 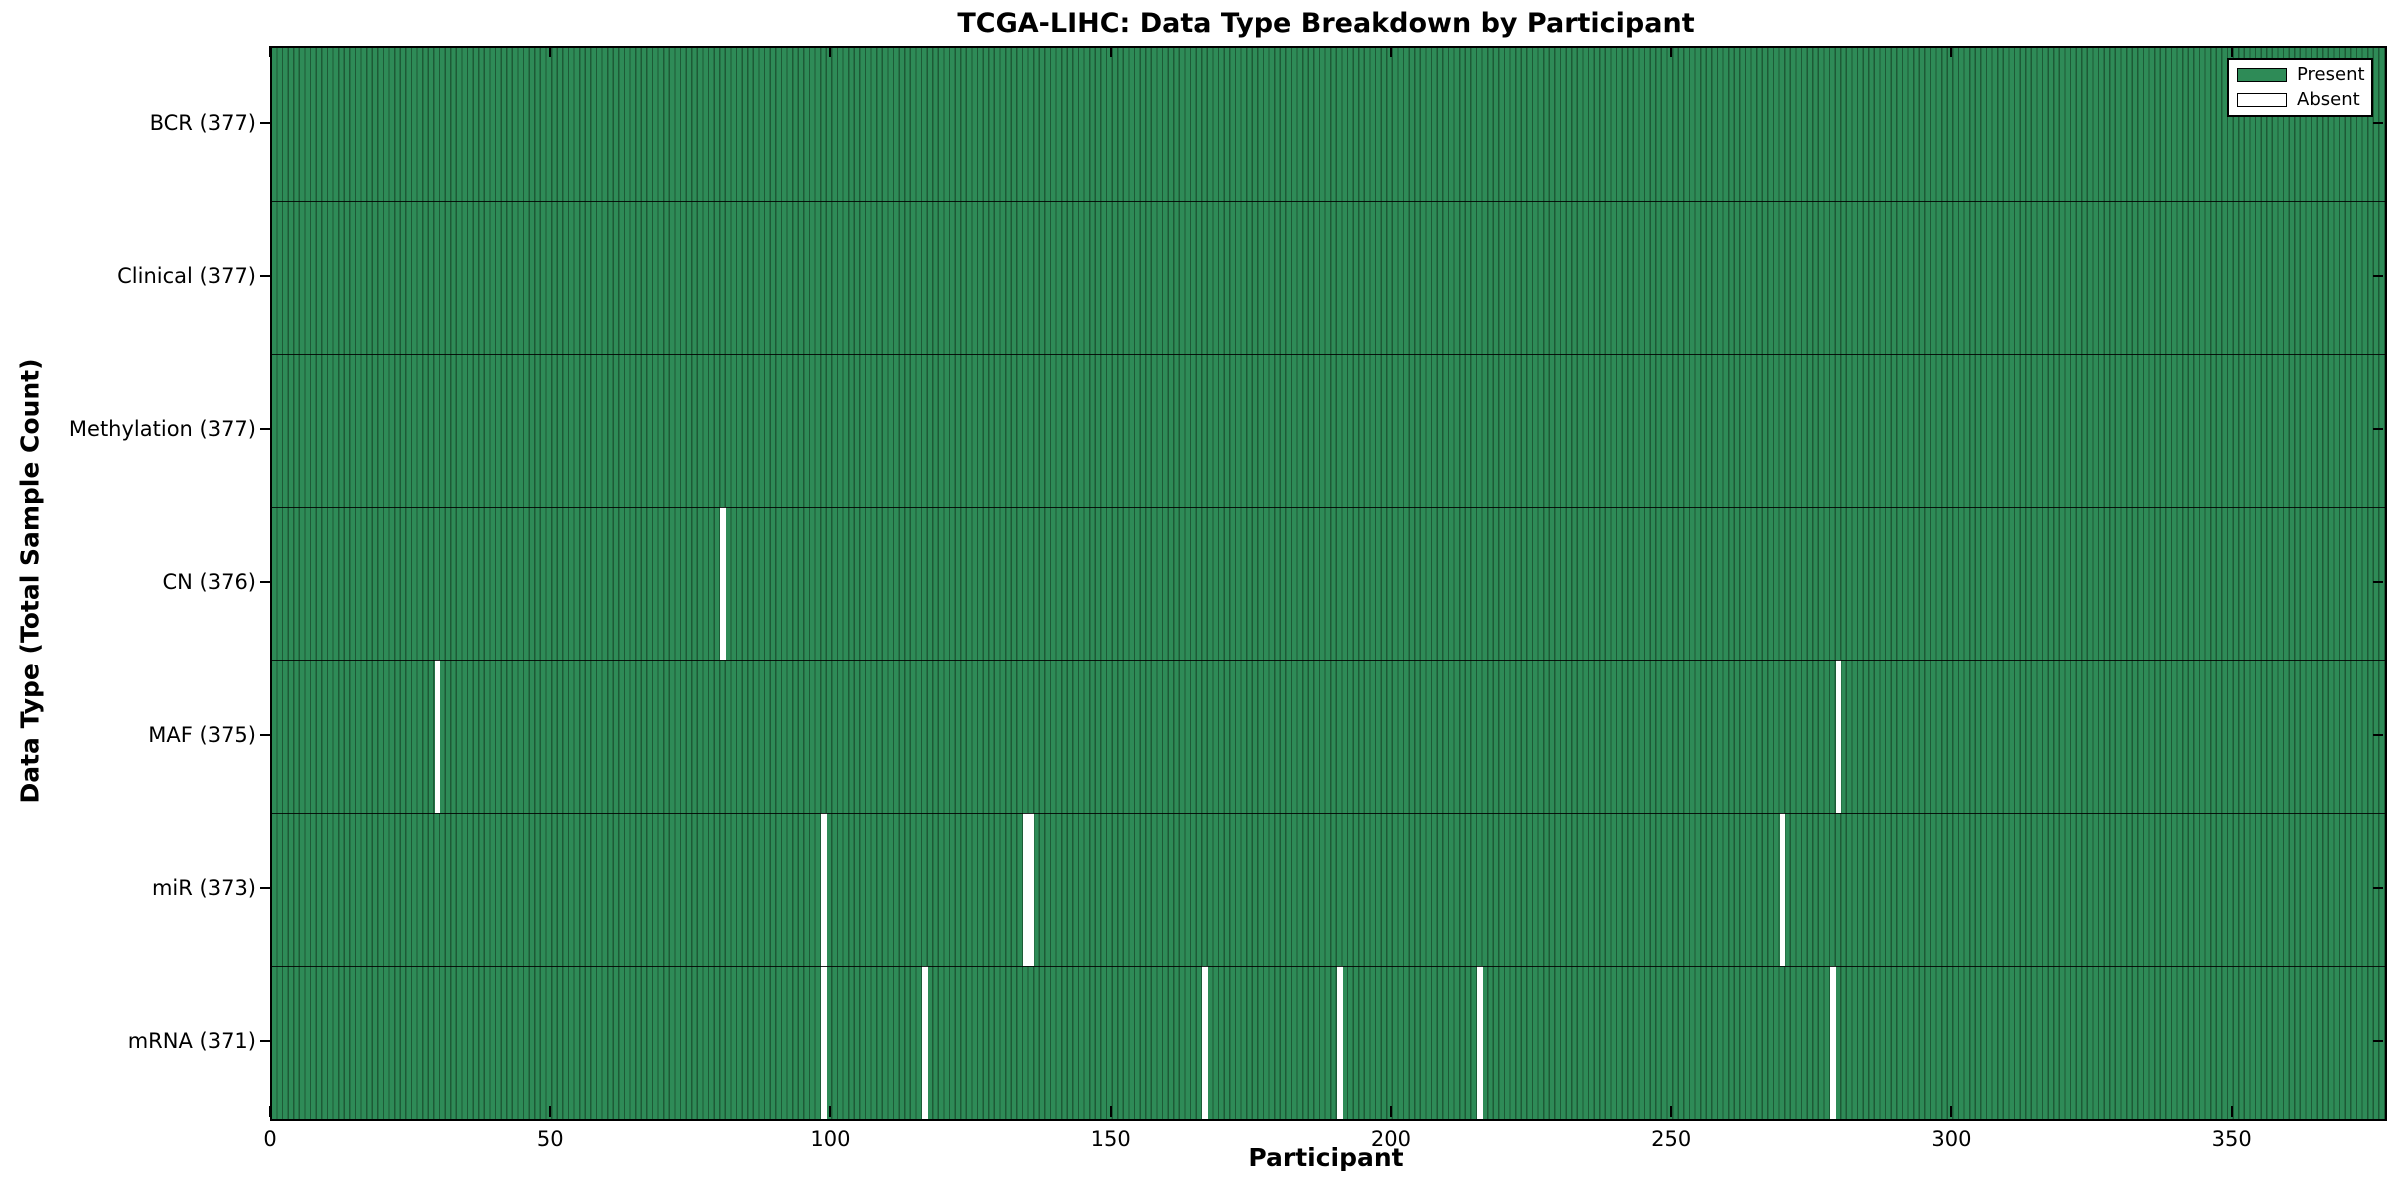 What do you see at coordinates (2231, 1139) in the screenshot?
I see `xtick-label-350: 350` at bounding box center [2231, 1139].